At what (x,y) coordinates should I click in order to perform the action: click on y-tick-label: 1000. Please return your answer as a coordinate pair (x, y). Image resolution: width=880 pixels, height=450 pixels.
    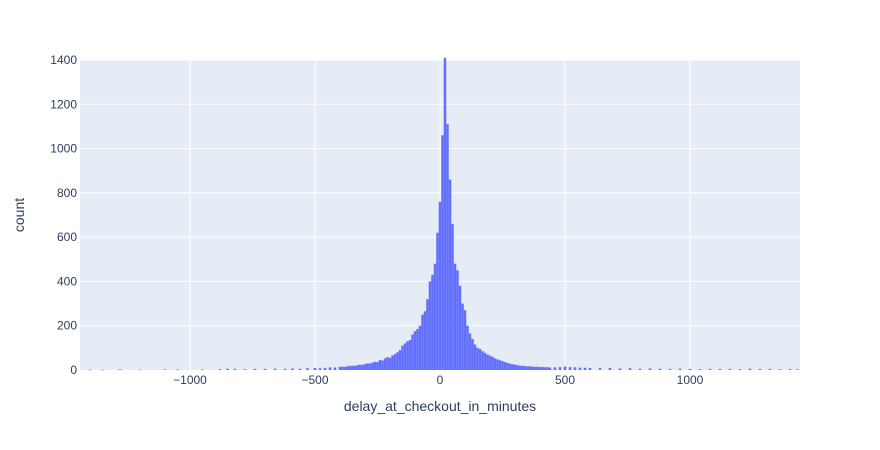
    Looking at the image, I should click on (63, 149).